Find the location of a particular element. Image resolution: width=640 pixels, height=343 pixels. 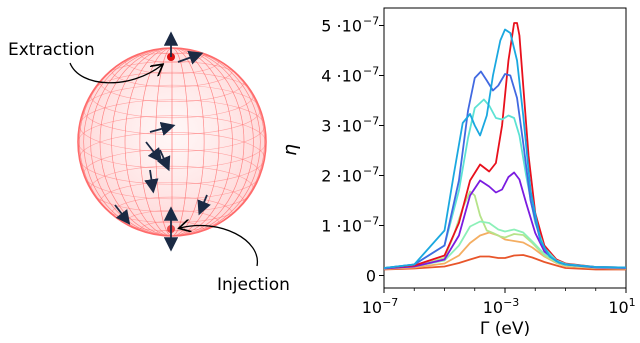

x-tick-label: 10¹ is located at coordinates (621, 306).